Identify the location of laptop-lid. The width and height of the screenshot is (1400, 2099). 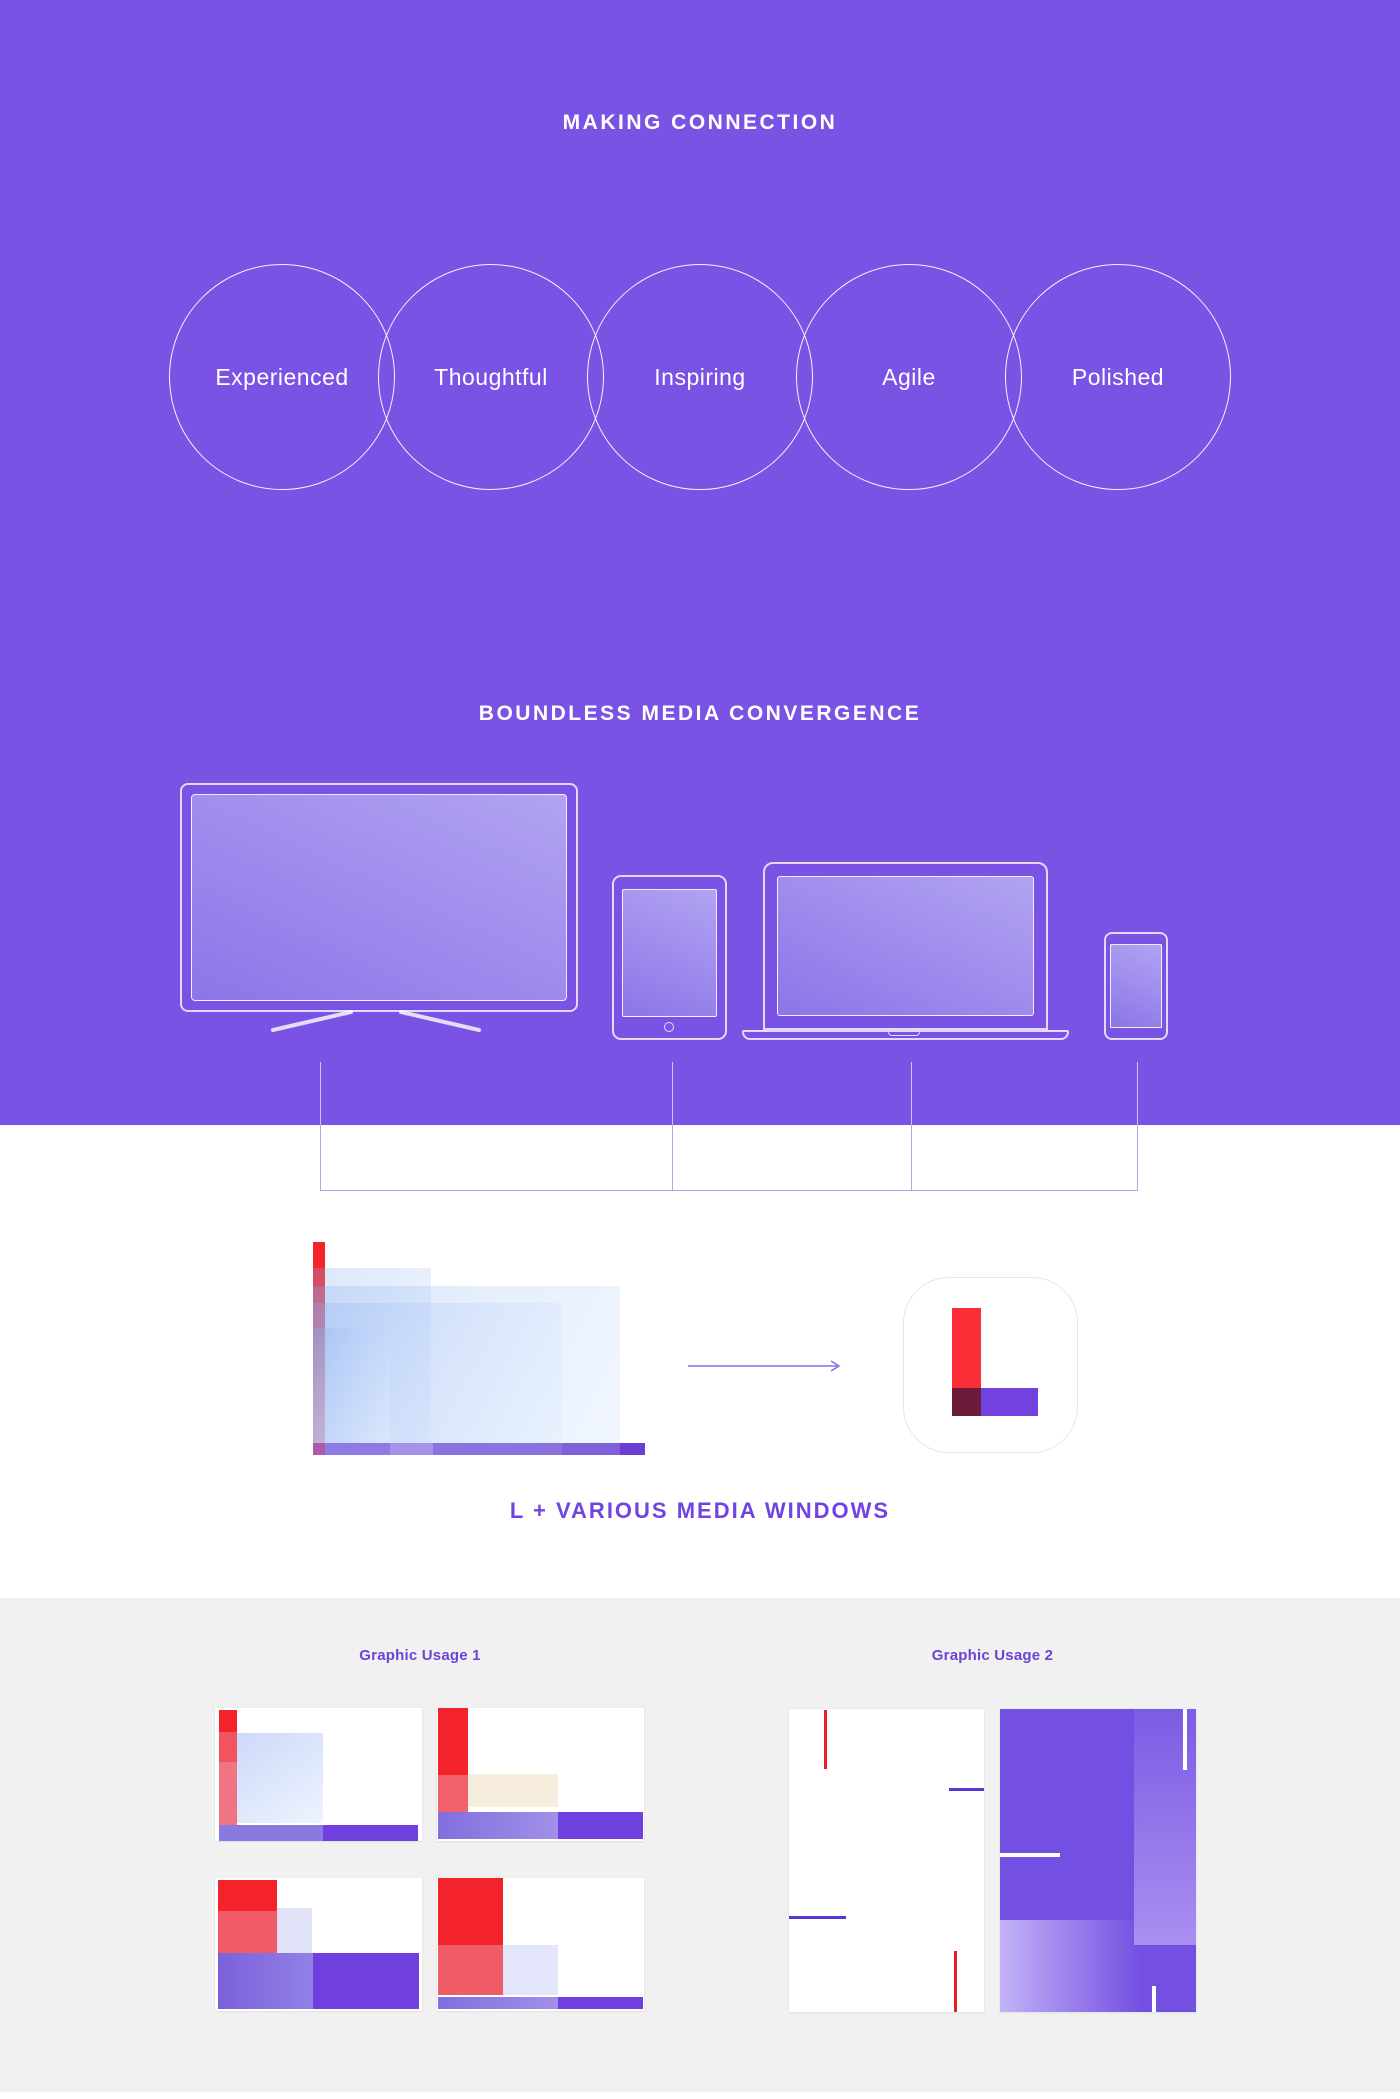
(905, 946).